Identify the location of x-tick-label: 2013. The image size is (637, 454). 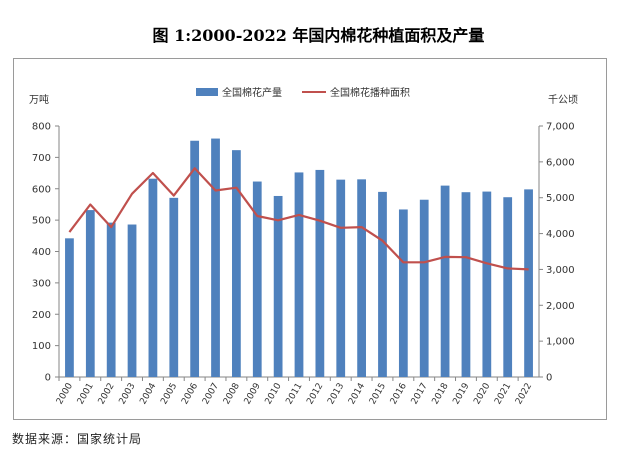
(336, 394).